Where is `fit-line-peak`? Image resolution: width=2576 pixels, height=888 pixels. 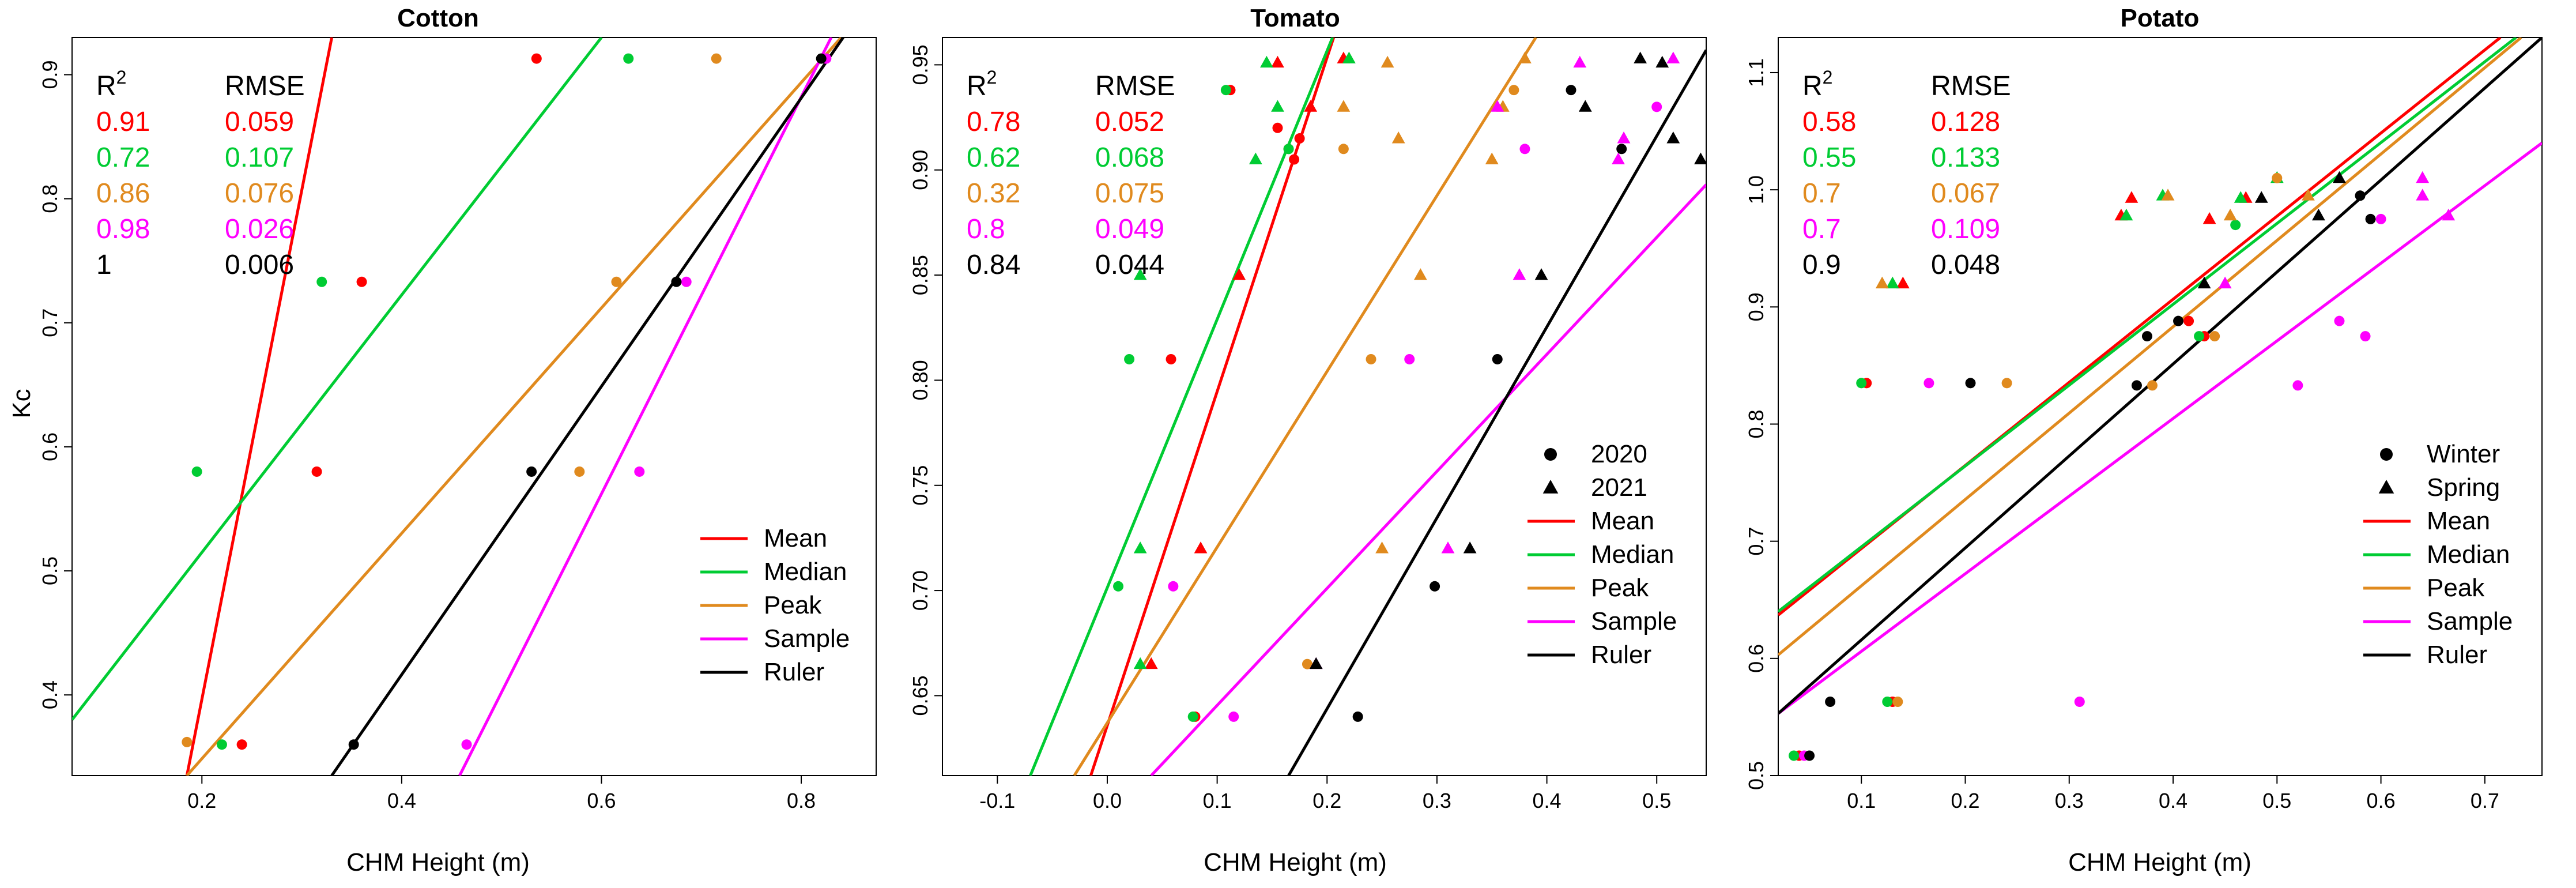 fit-line-peak is located at coordinates (1305, 406).